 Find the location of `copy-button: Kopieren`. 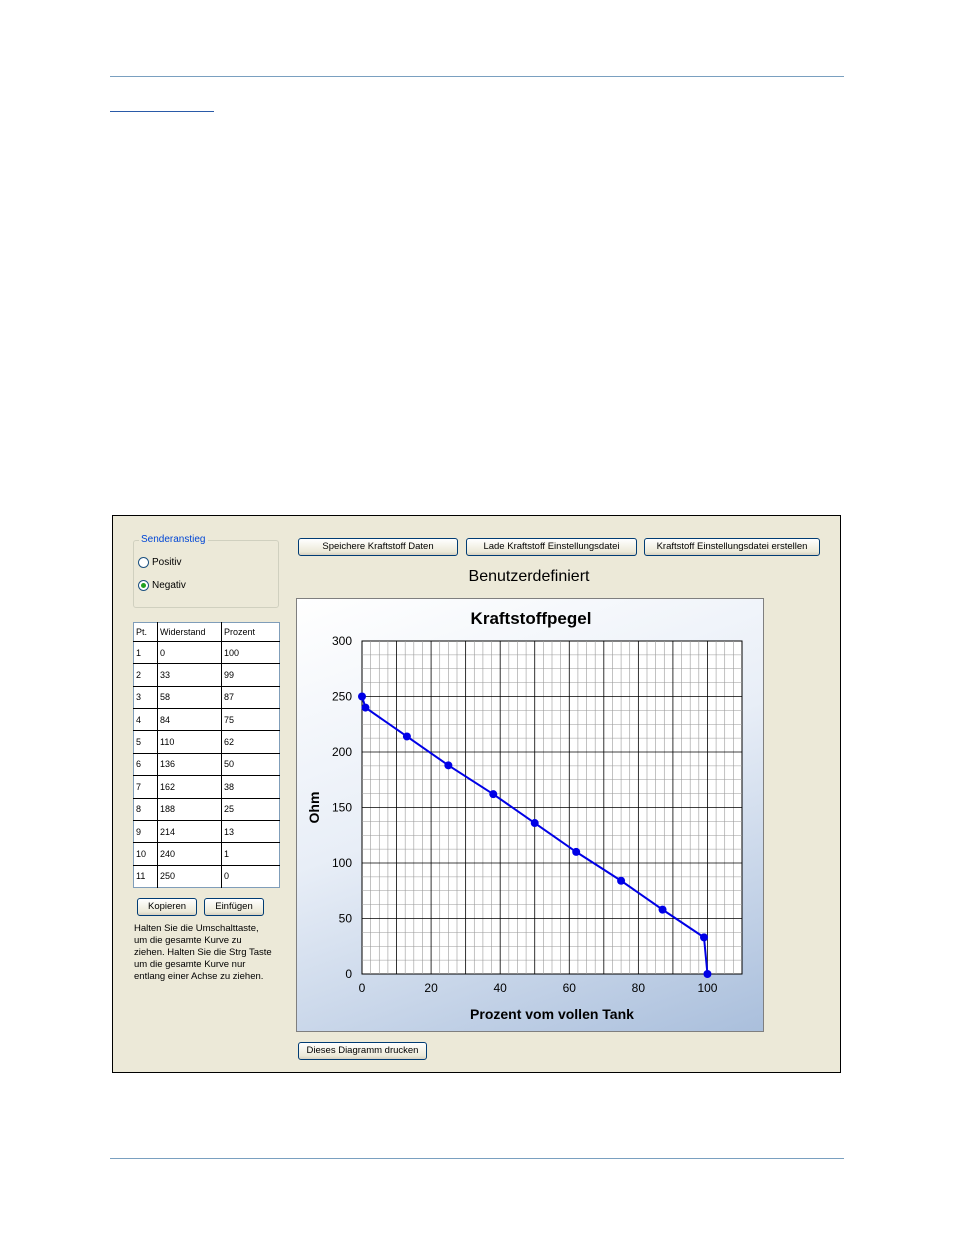

copy-button: Kopieren is located at coordinates (167, 907).